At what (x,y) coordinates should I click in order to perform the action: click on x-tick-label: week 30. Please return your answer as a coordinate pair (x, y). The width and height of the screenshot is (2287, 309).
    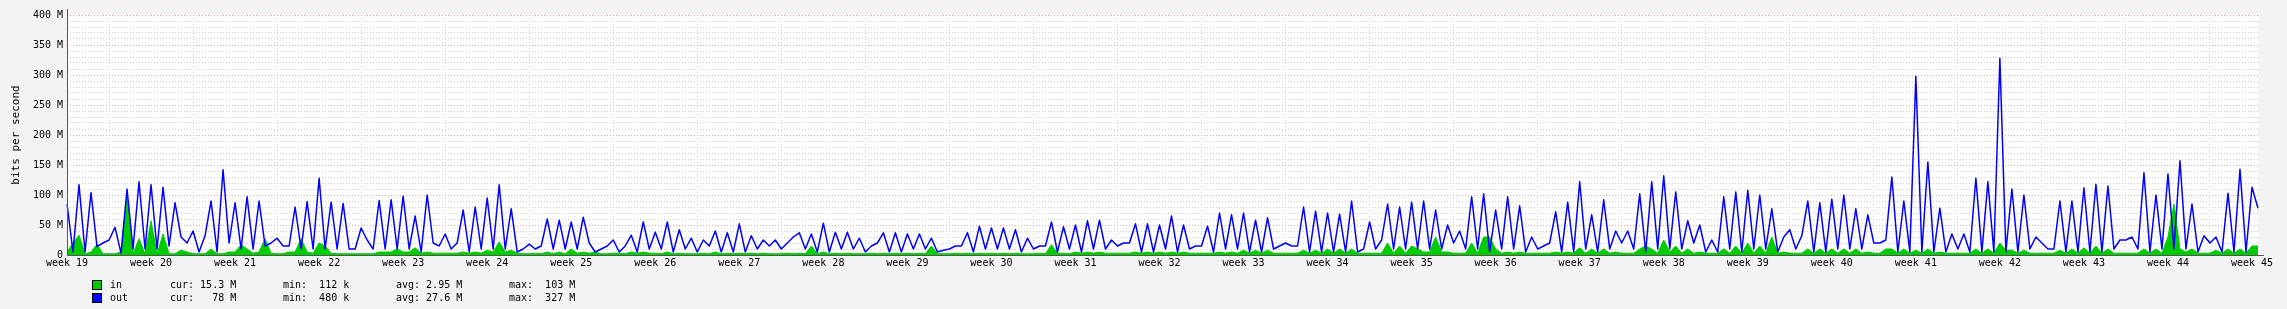
    Looking at the image, I should click on (991, 262).